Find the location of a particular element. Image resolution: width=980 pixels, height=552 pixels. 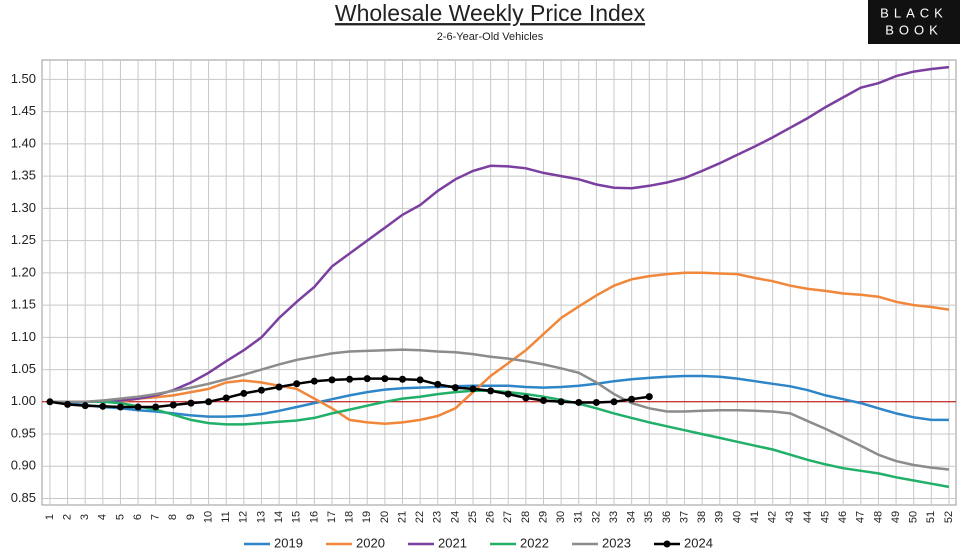

legend-label: 2021 is located at coordinates (452, 542).